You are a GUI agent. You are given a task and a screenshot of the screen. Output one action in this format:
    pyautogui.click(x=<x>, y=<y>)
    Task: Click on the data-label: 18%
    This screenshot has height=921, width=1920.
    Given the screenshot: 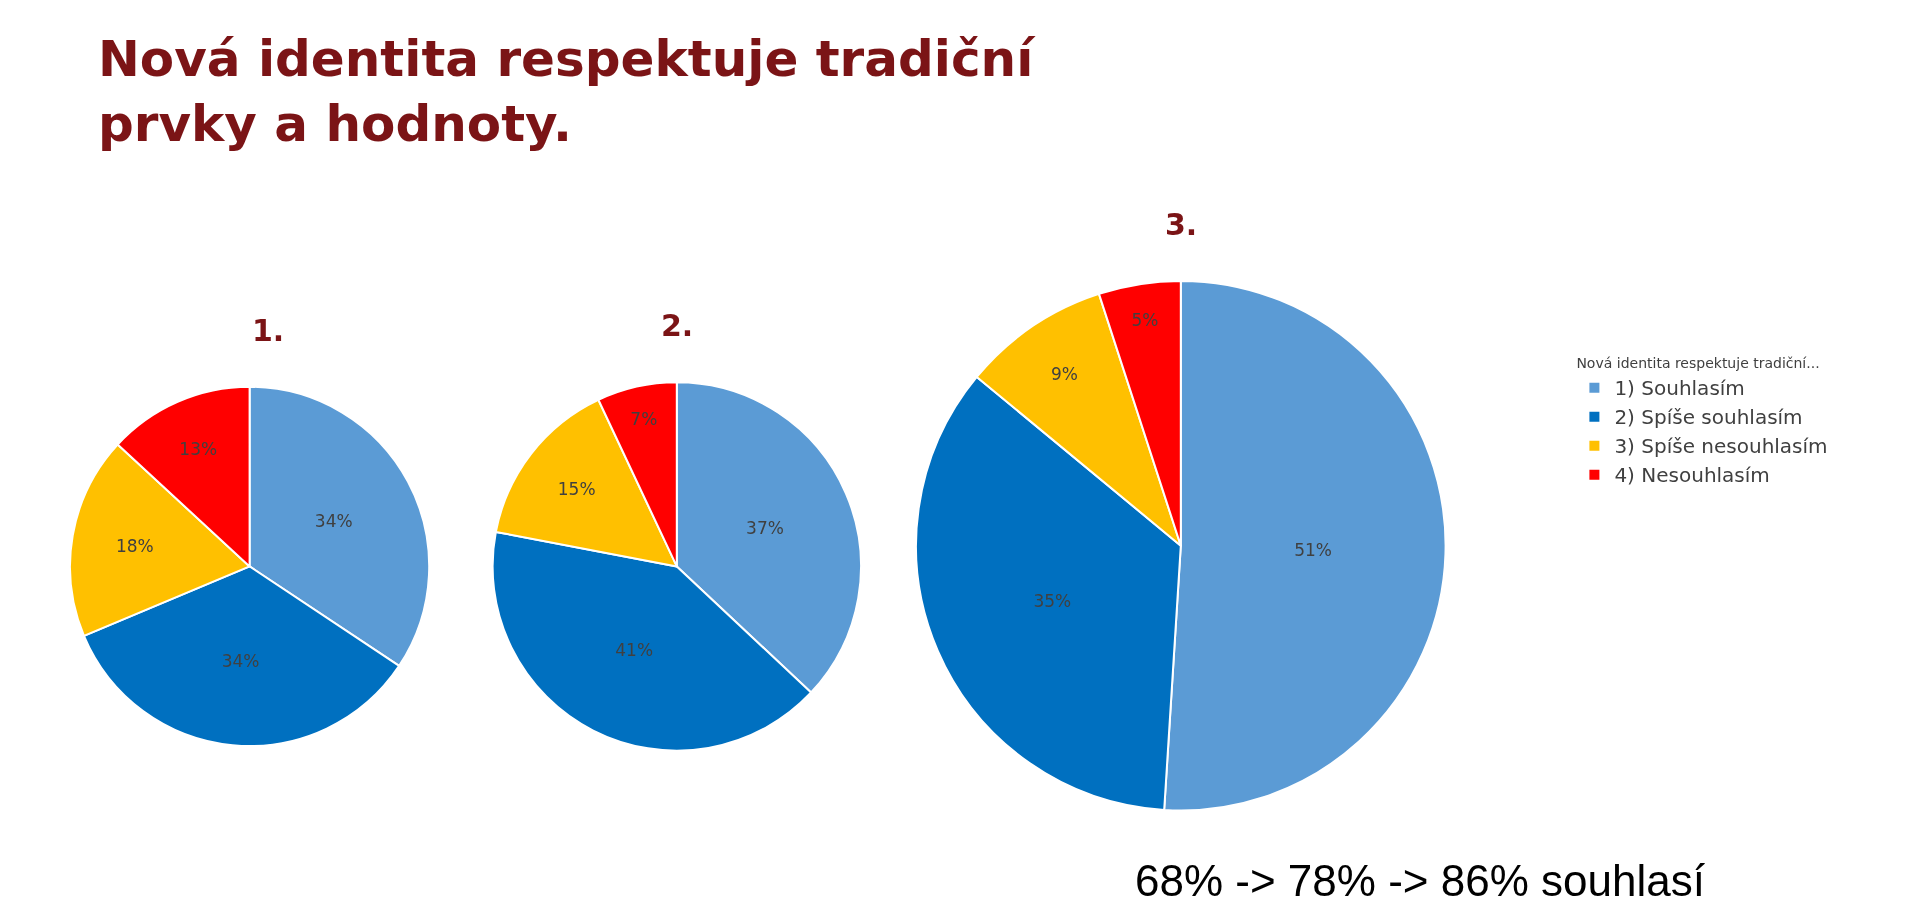 What is the action you would take?
    pyautogui.click(x=134, y=546)
    